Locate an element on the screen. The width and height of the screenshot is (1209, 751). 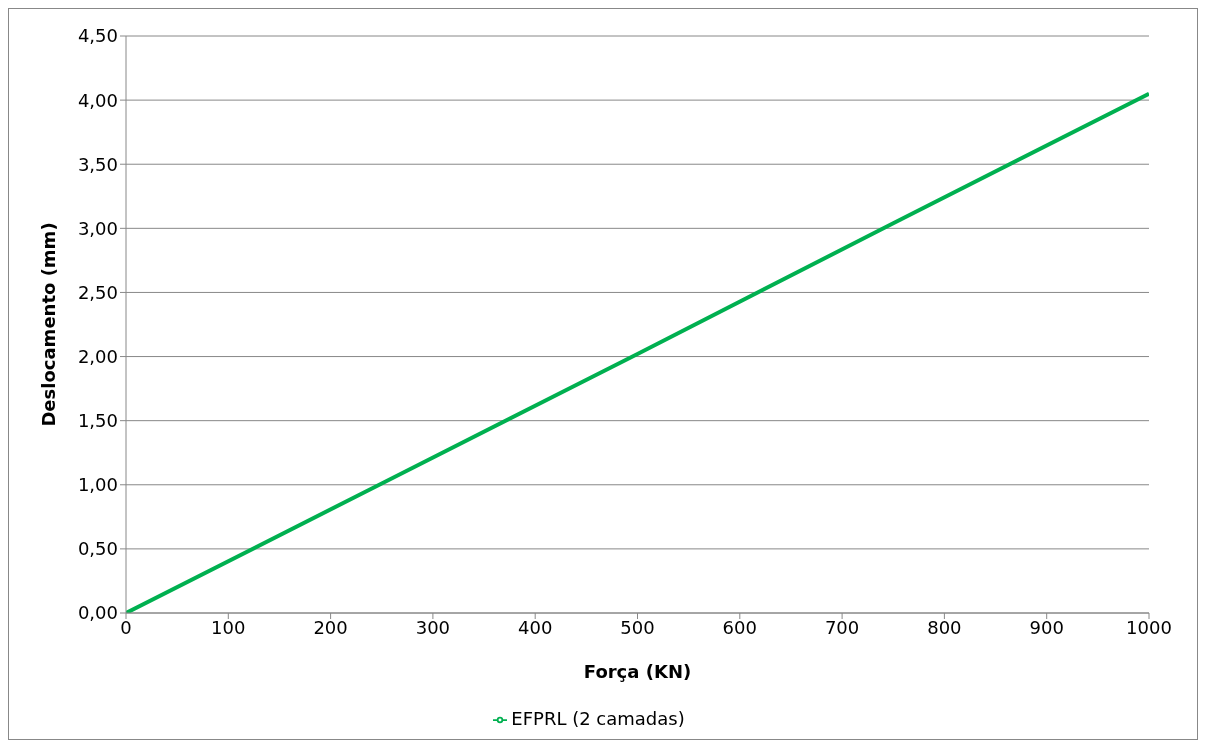
x-tick-label: 100 is located at coordinates (228, 627).